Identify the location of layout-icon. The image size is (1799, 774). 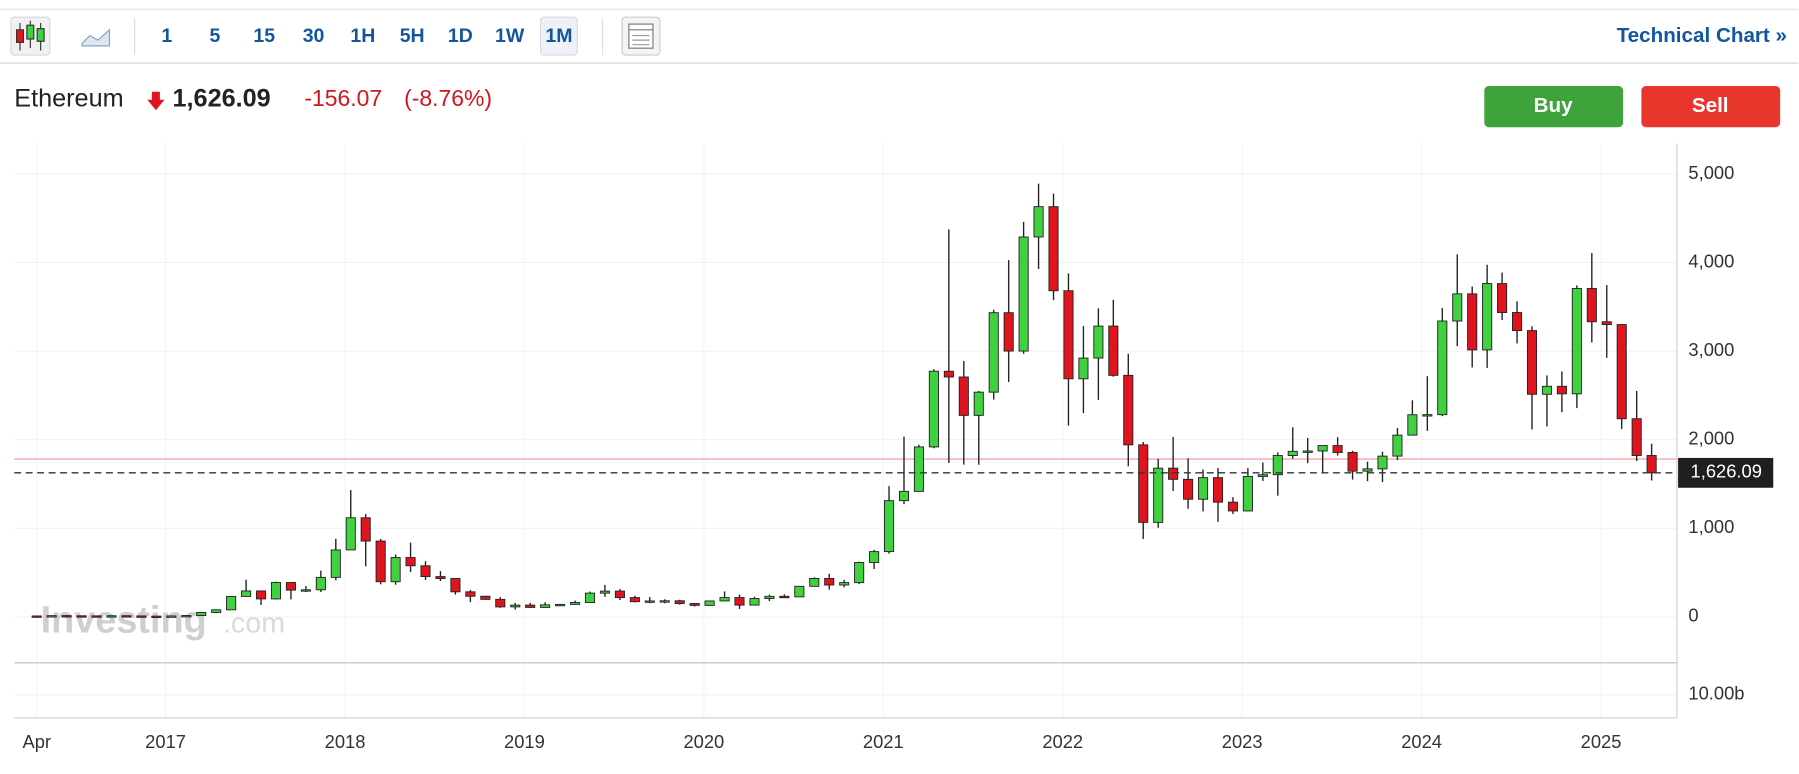
(641, 36).